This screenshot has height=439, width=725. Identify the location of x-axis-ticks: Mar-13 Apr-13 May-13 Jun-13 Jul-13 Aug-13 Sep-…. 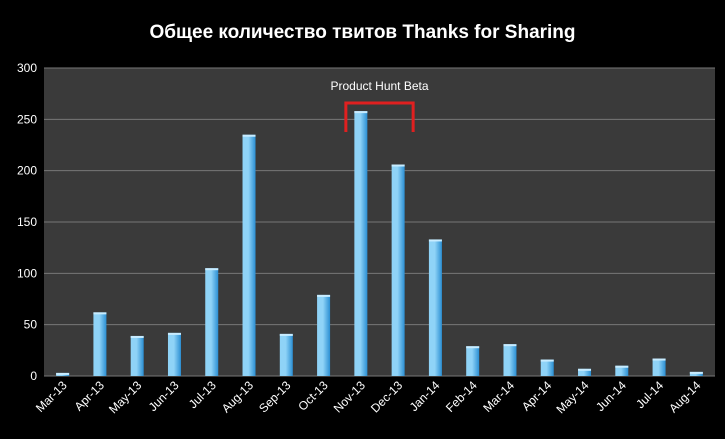
(368, 397).